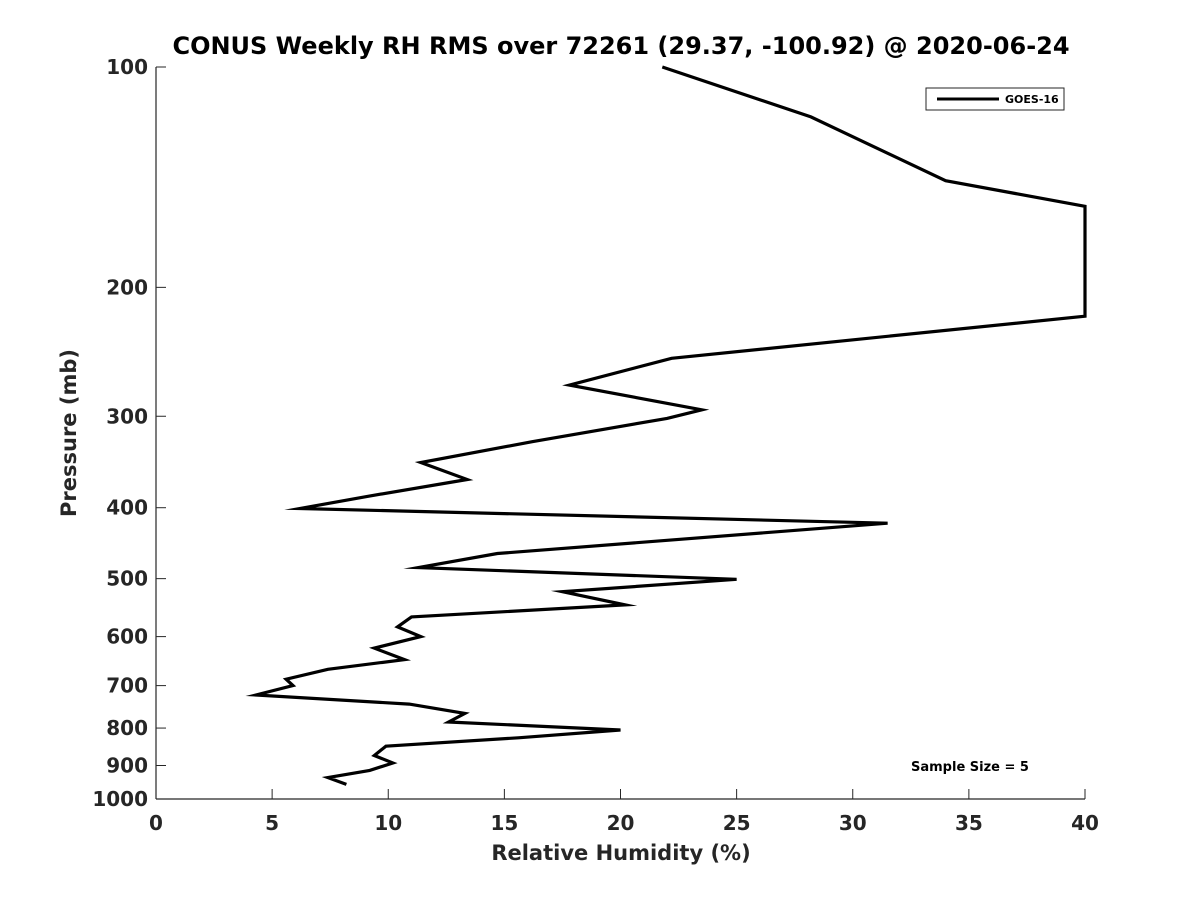  Describe the element at coordinates (156, 823) in the screenshot. I see `x-tick-label: 0` at that location.